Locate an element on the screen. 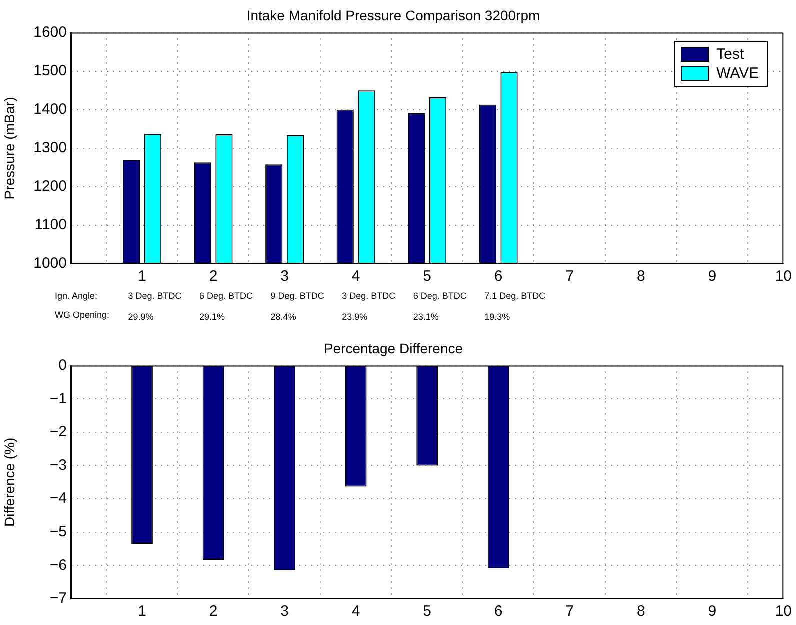 The width and height of the screenshot is (796, 625). legend-label: Test is located at coordinates (730, 54).